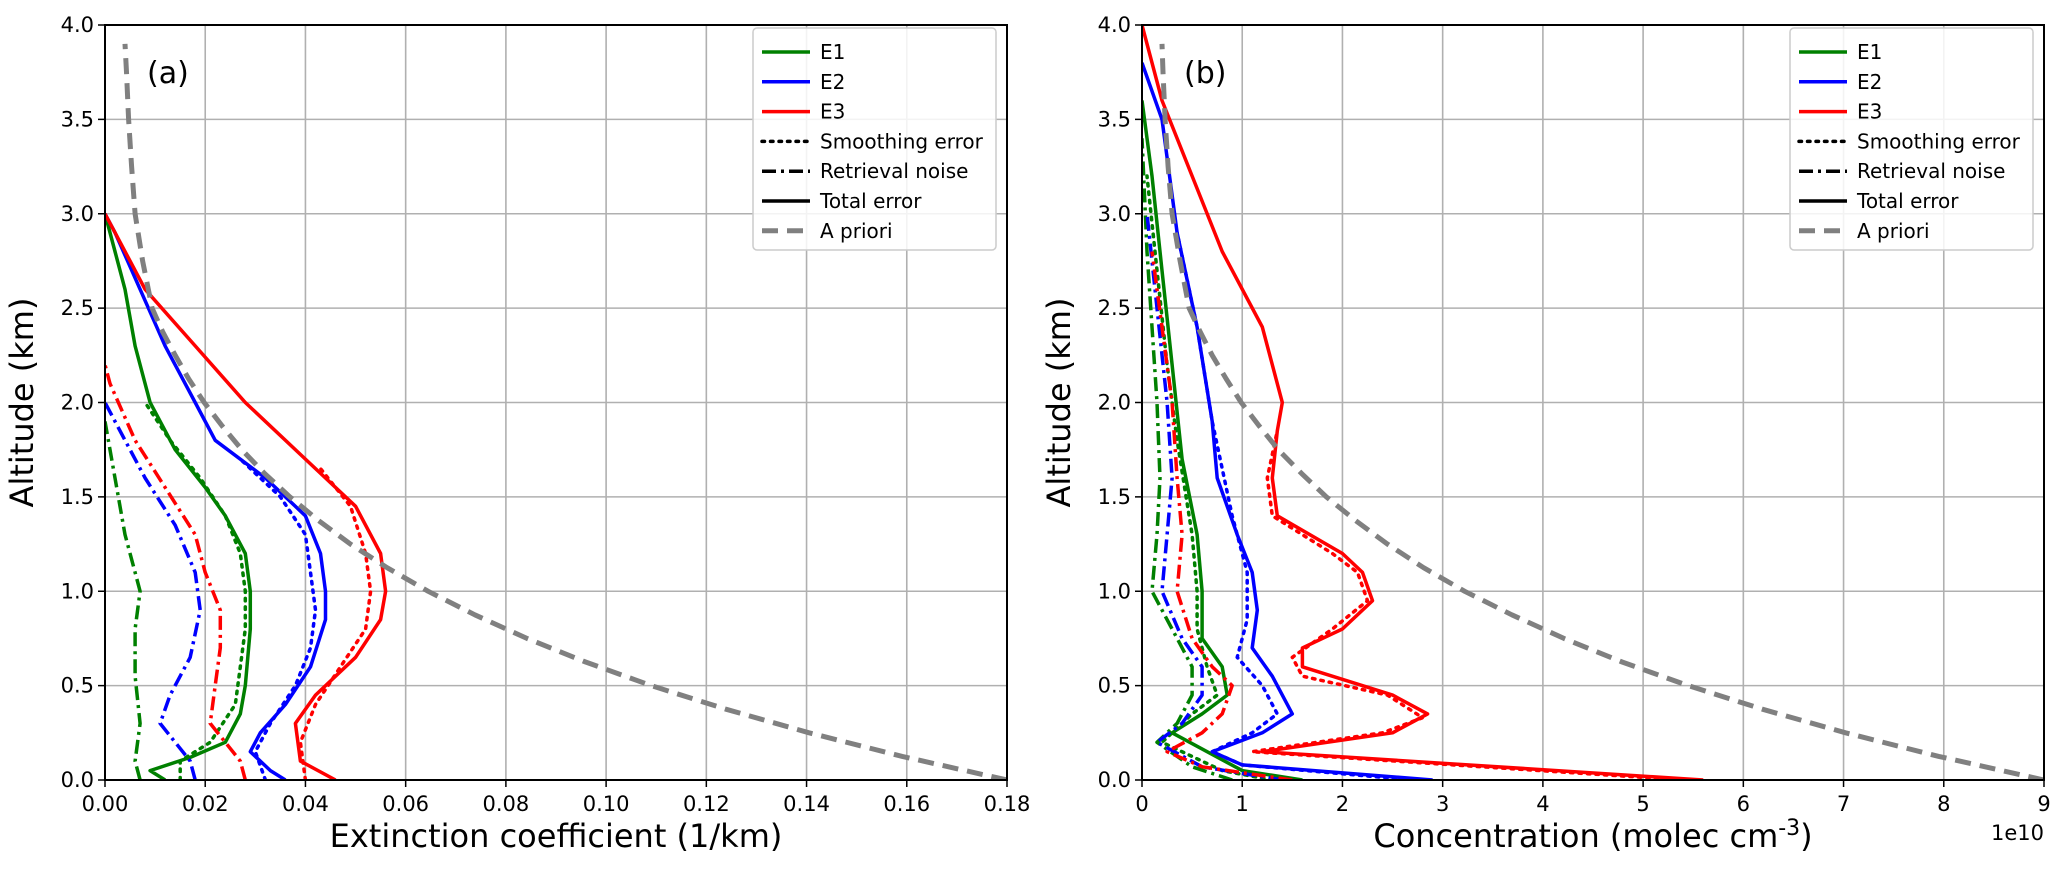 Image resolution: width=2067 pixels, height=873 pixels. Describe the element at coordinates (1342, 804) in the screenshot. I see `x-tick-label: 2` at that location.